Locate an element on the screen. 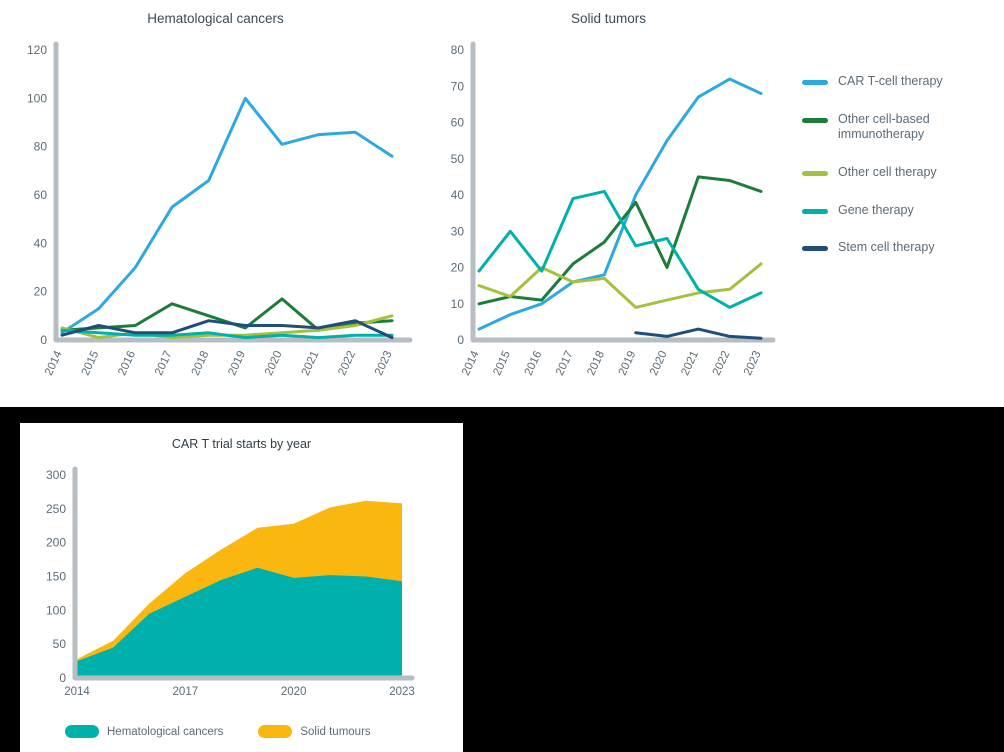  car-t-starts-title: CAR T trial starts by year is located at coordinates (241, 444).